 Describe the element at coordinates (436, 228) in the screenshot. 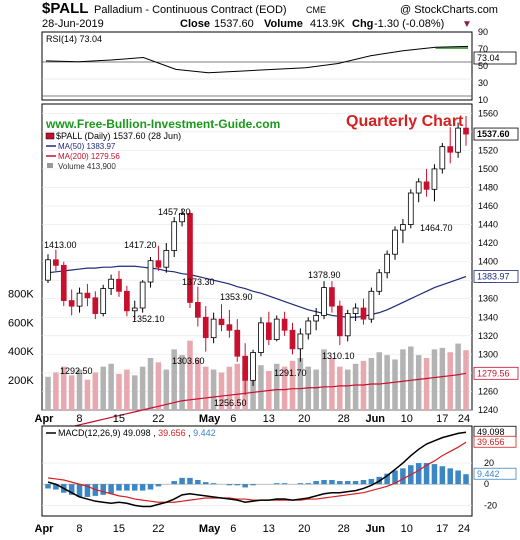

I see `price-annotation: 1464.70` at that location.